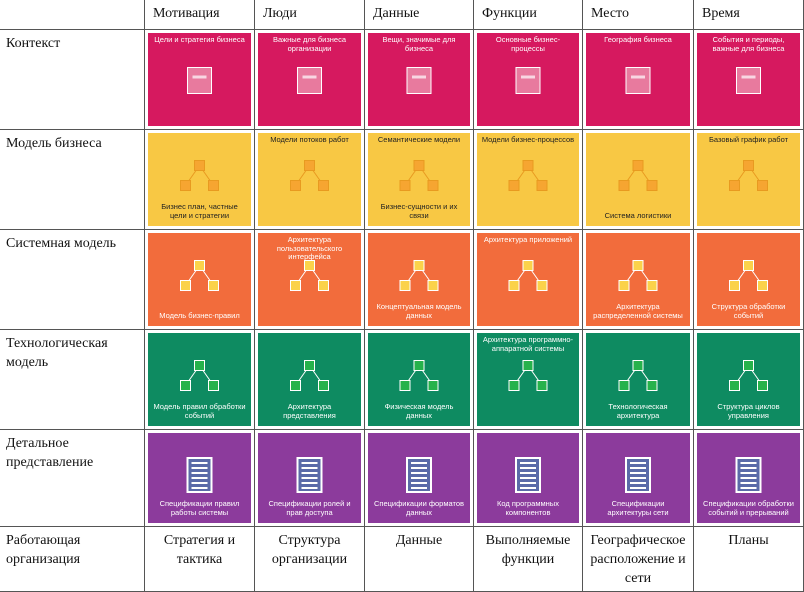  I want to click on cell-tile: Бизнес план, частные цели и стратегии, so click(199, 179).